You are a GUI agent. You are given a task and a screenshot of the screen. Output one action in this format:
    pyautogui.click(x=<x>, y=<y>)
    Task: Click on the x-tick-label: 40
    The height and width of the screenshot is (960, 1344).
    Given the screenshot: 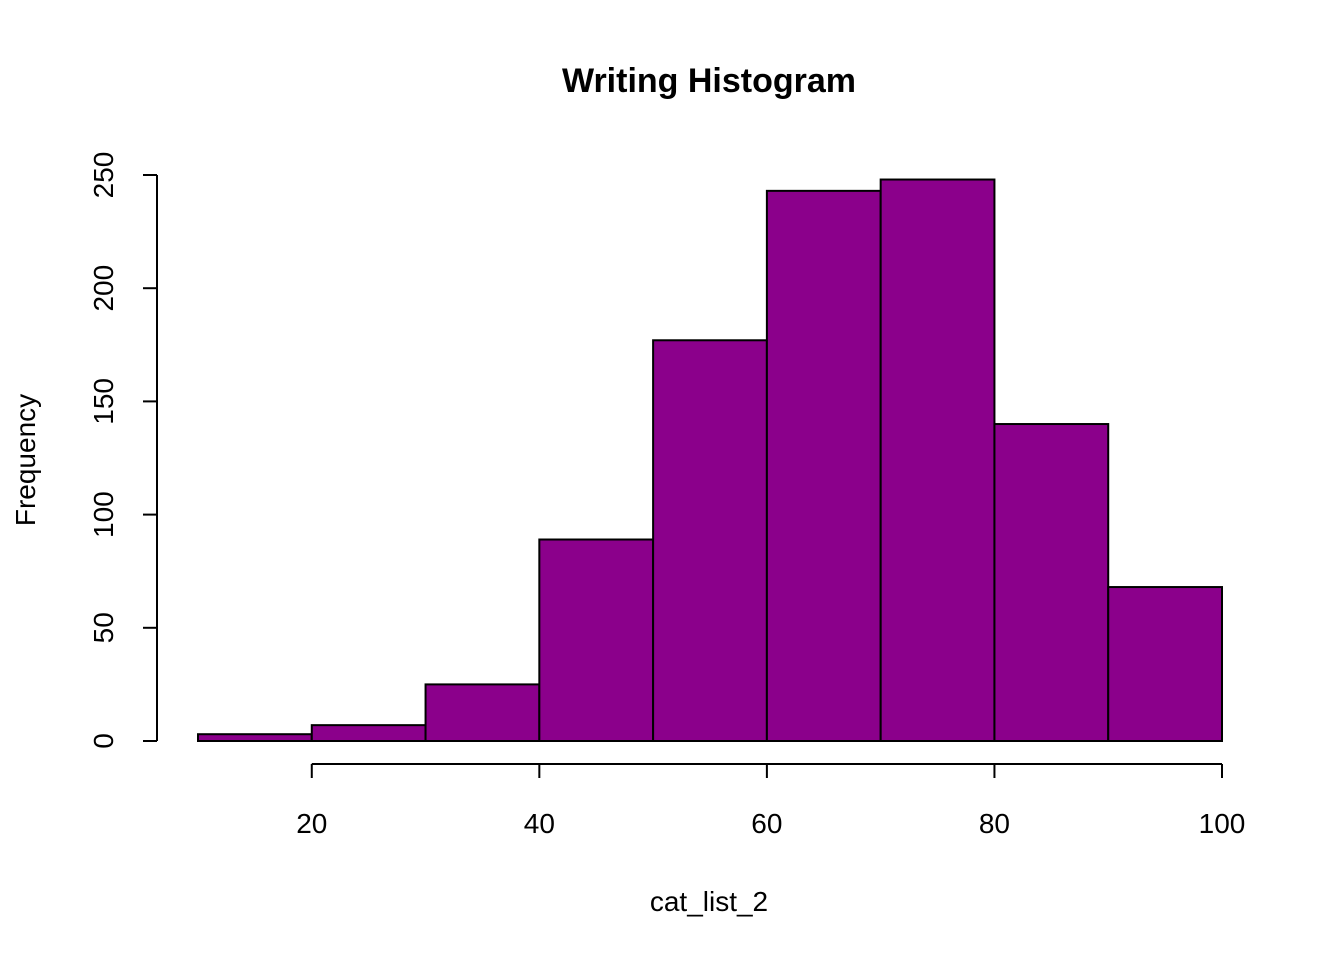 What is the action you would take?
    pyautogui.click(x=539, y=823)
    